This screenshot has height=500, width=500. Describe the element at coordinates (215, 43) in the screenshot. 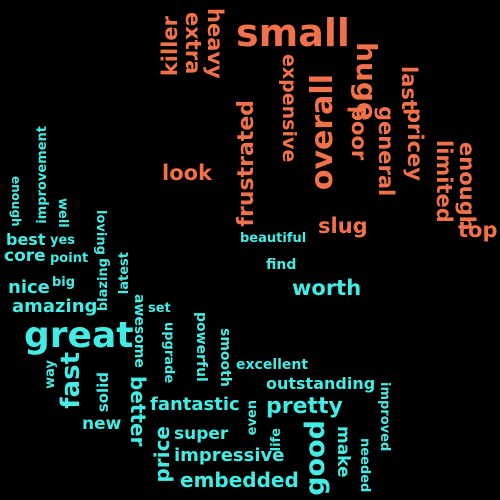

I see `word-heavy: heavy` at that location.